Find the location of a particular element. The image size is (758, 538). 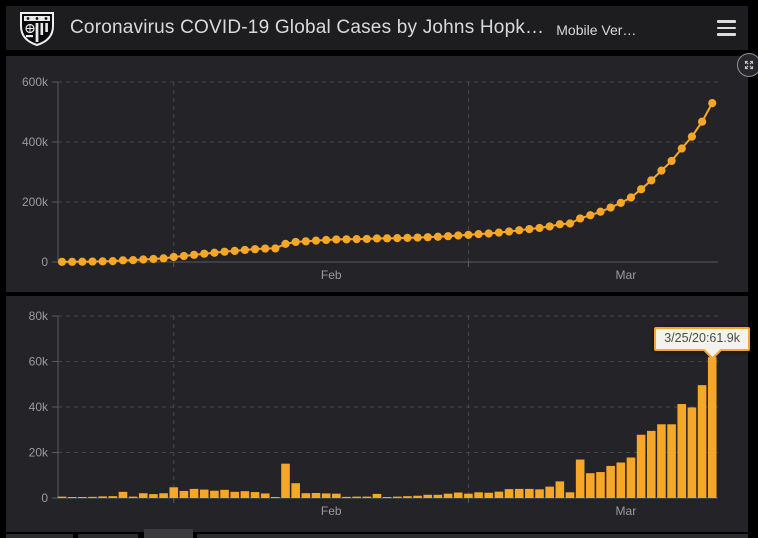

hamburger-menu-icon is located at coordinates (726, 28).